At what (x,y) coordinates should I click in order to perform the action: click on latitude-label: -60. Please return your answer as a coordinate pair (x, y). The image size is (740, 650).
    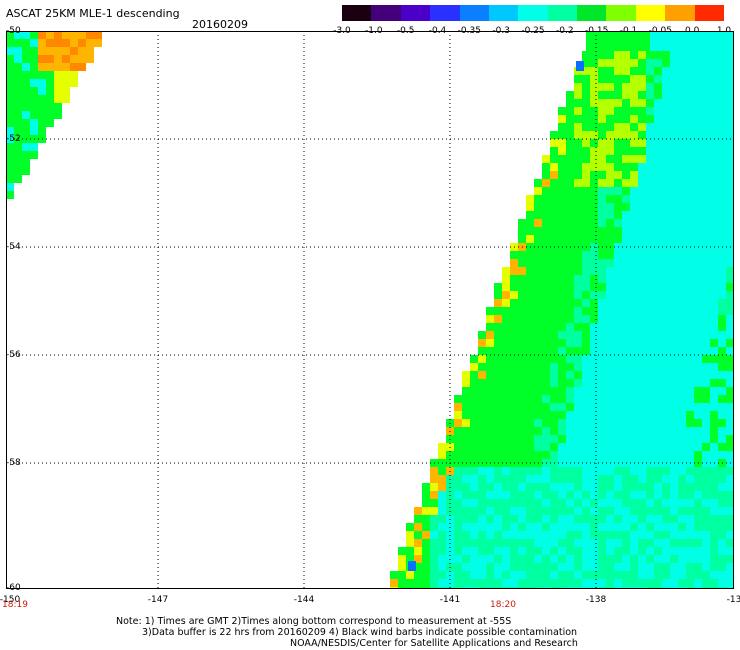
    Looking at the image, I should click on (13, 588).